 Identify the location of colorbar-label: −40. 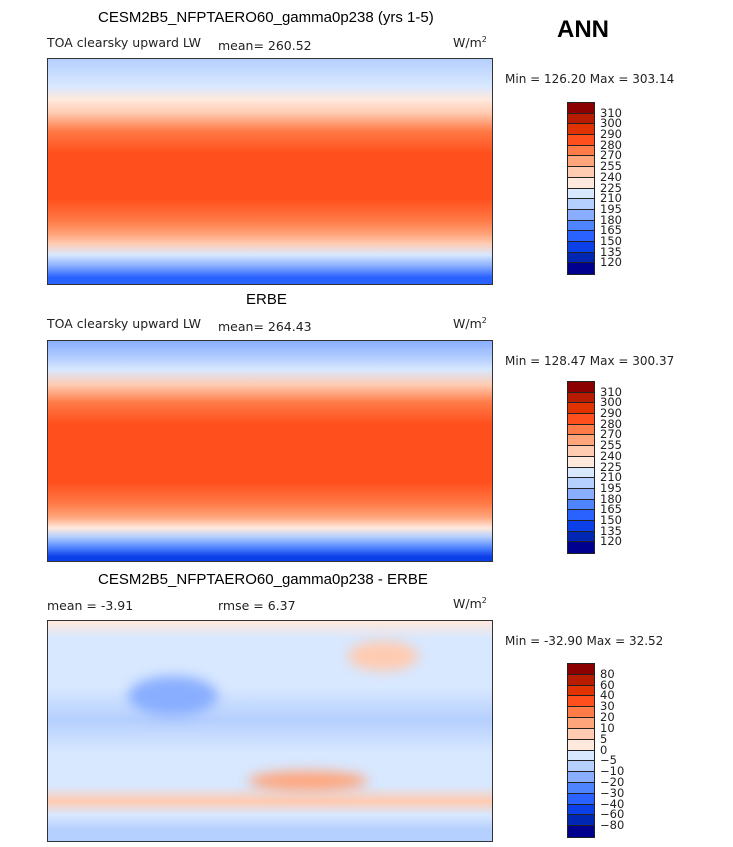
(612, 803).